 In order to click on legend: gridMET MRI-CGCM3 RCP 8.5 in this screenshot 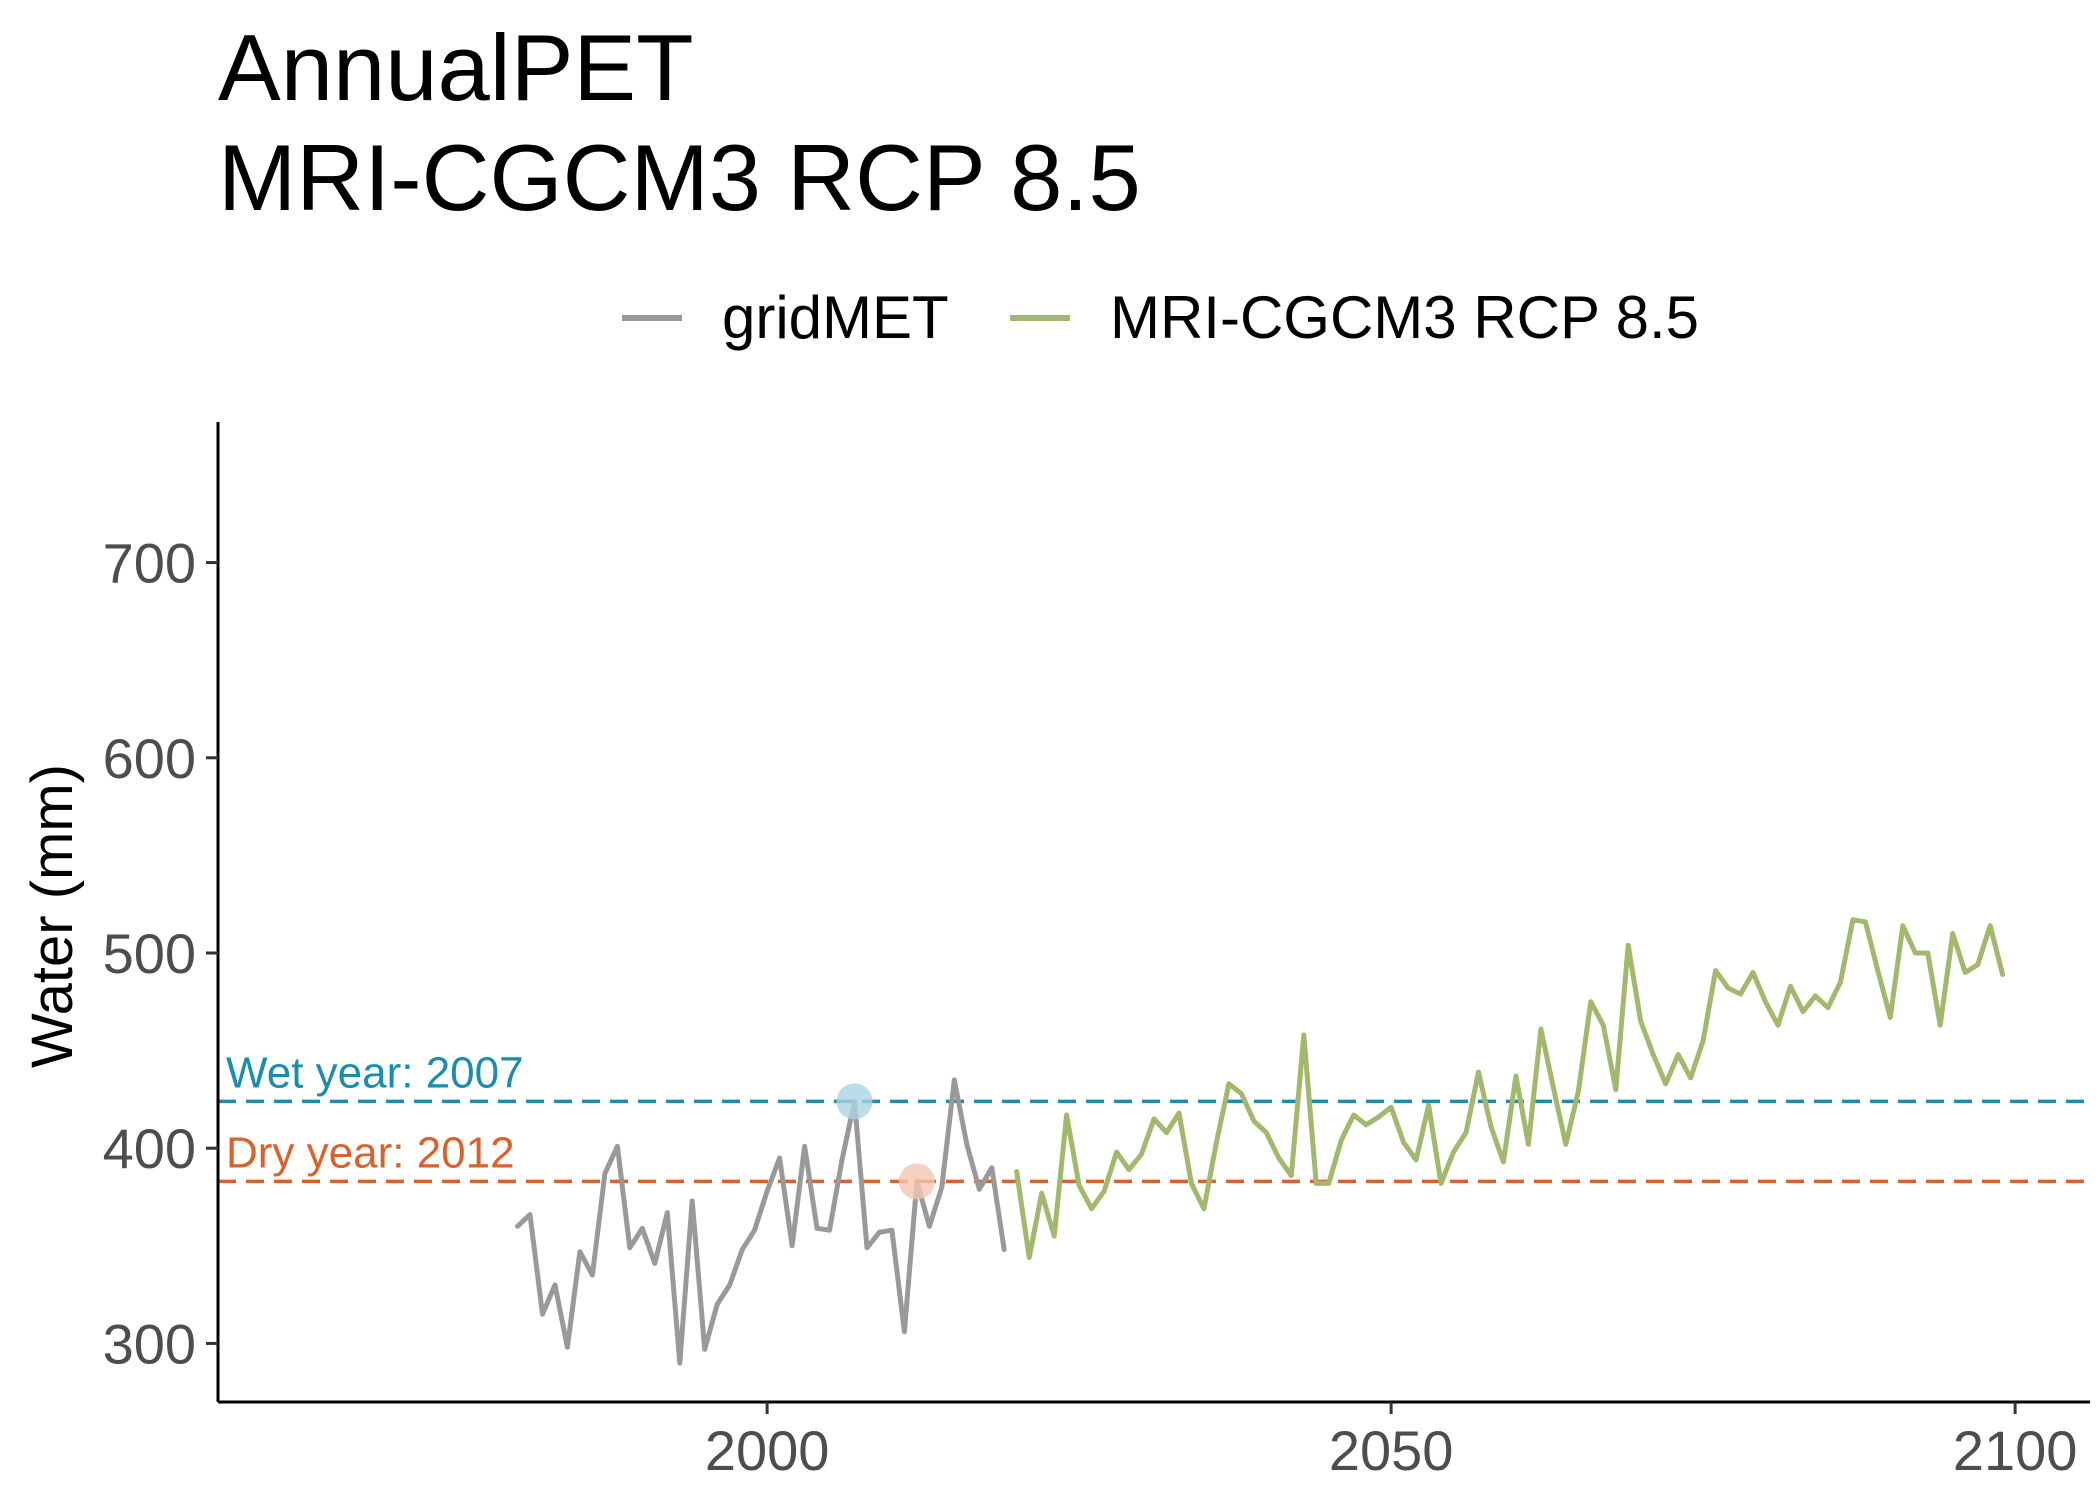, I will do `click(1160, 317)`.